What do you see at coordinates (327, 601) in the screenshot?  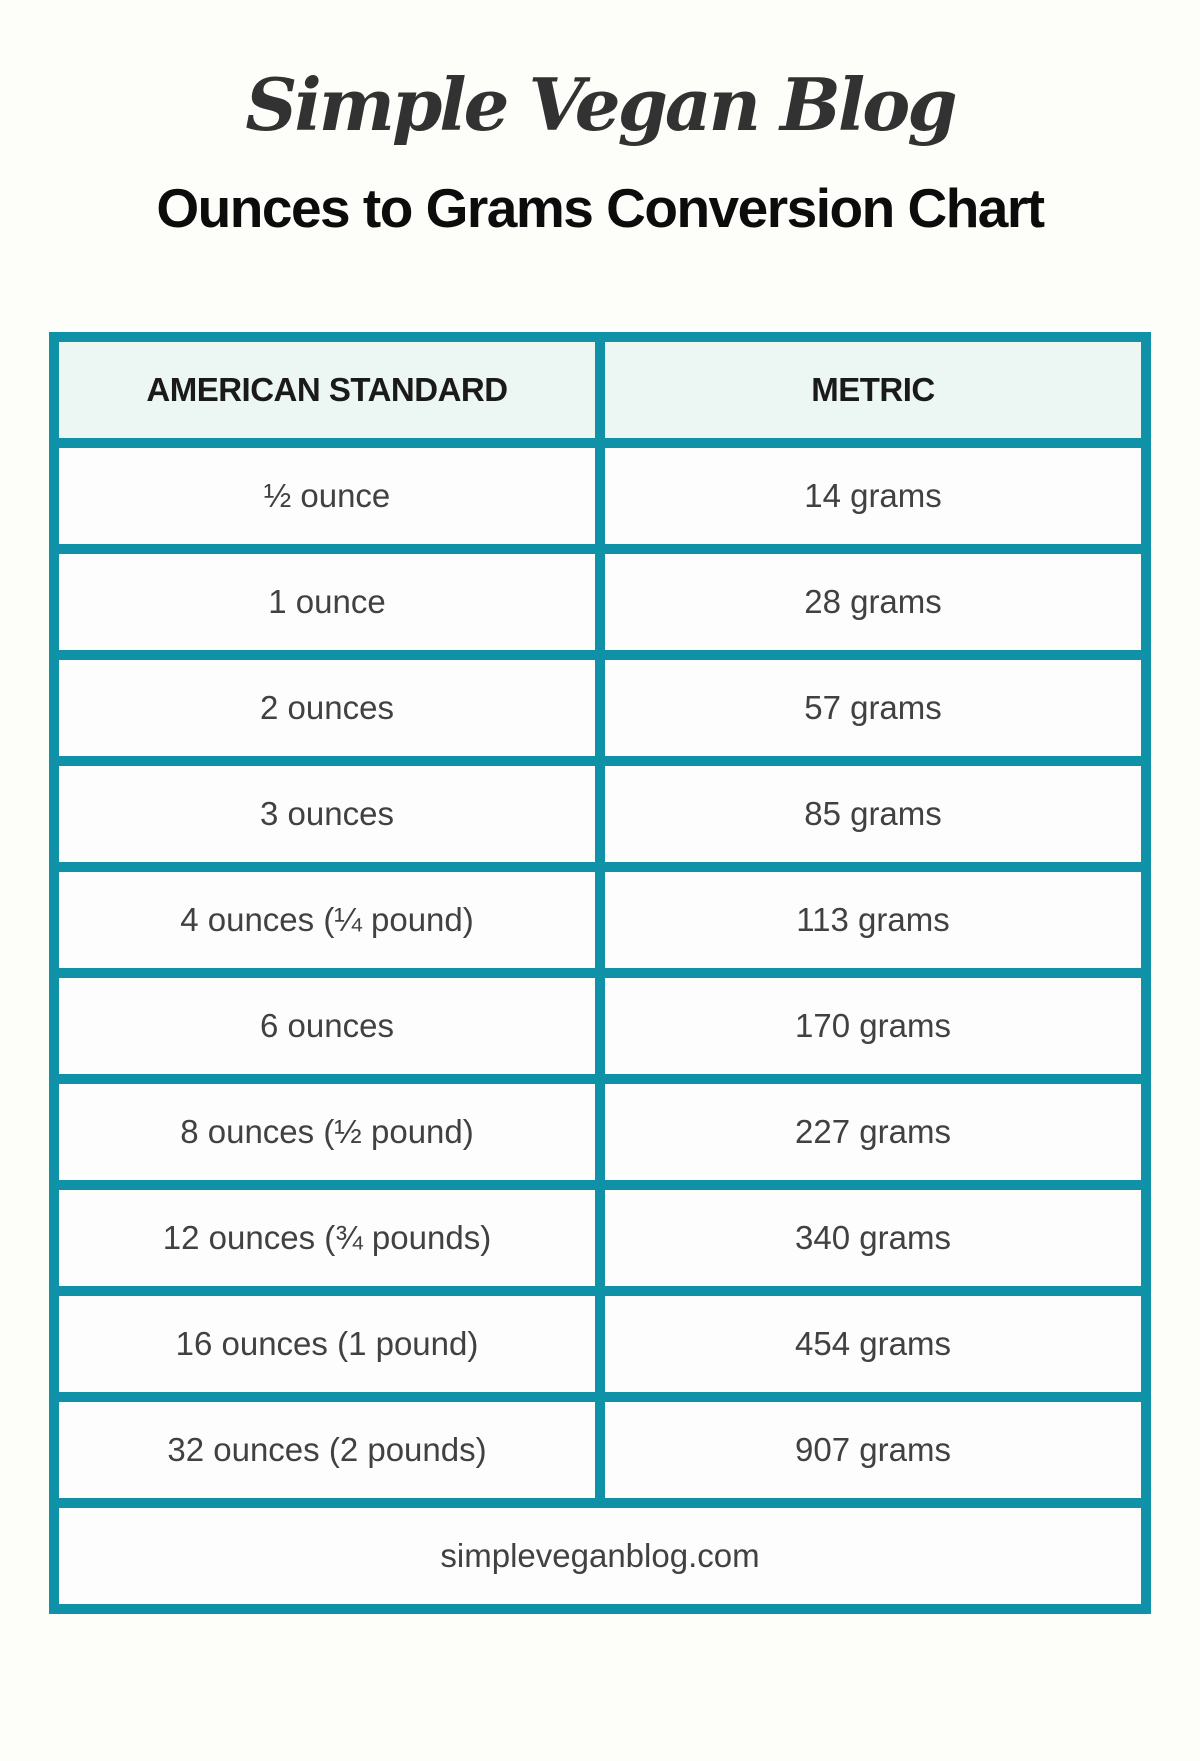 I see `ounces-cell: 1 ounce` at bounding box center [327, 601].